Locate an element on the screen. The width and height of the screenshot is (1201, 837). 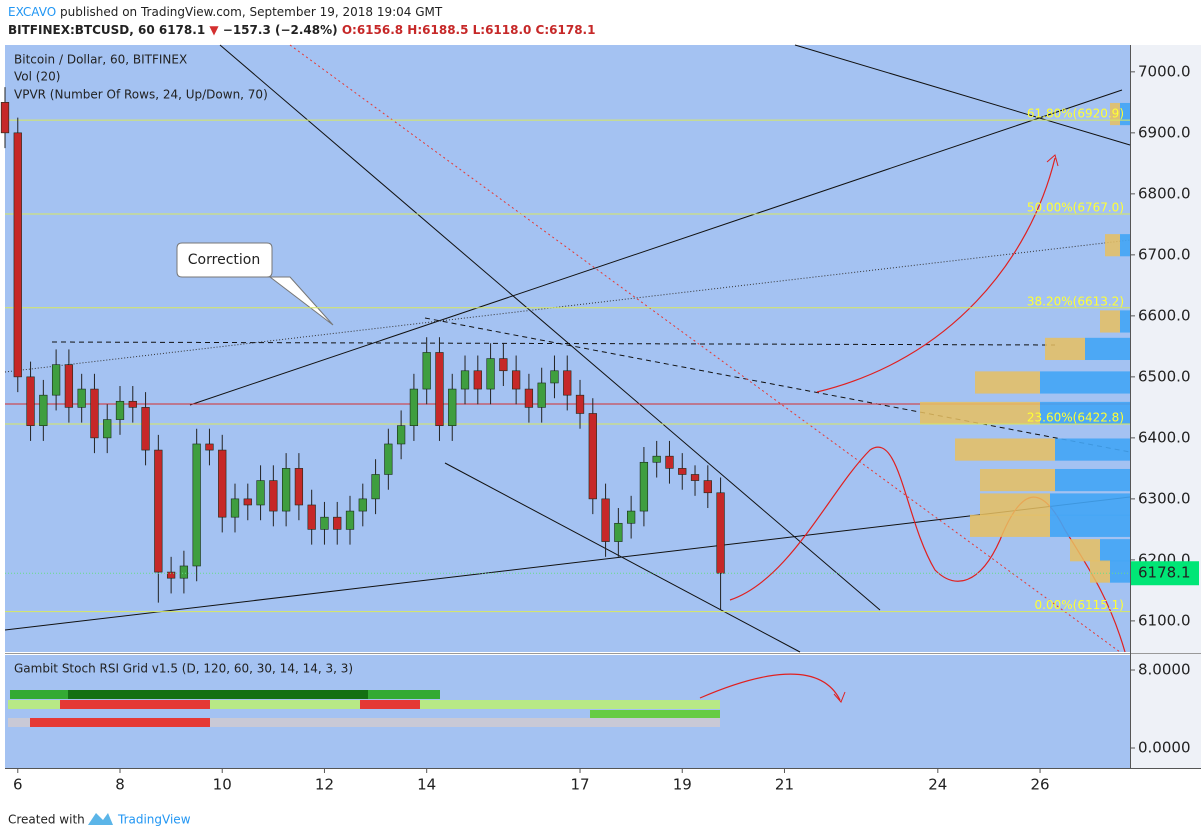
symbol: BITFINEX:BTCUSD, 60 is located at coordinates (81, 30).